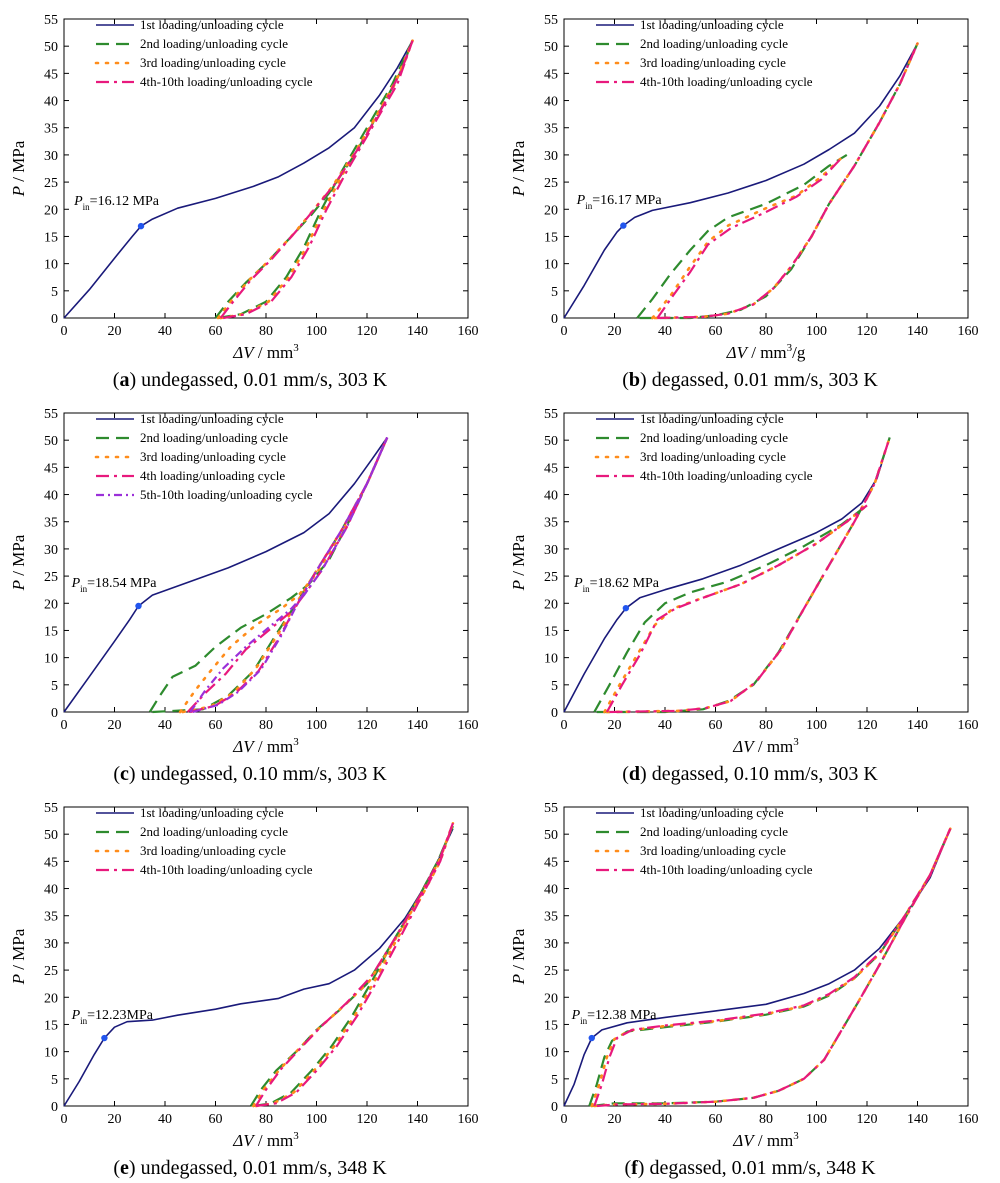 The image size is (1000, 1183). I want to click on legend-label-4: 4th loading/unloading cycle, so click(212, 475).